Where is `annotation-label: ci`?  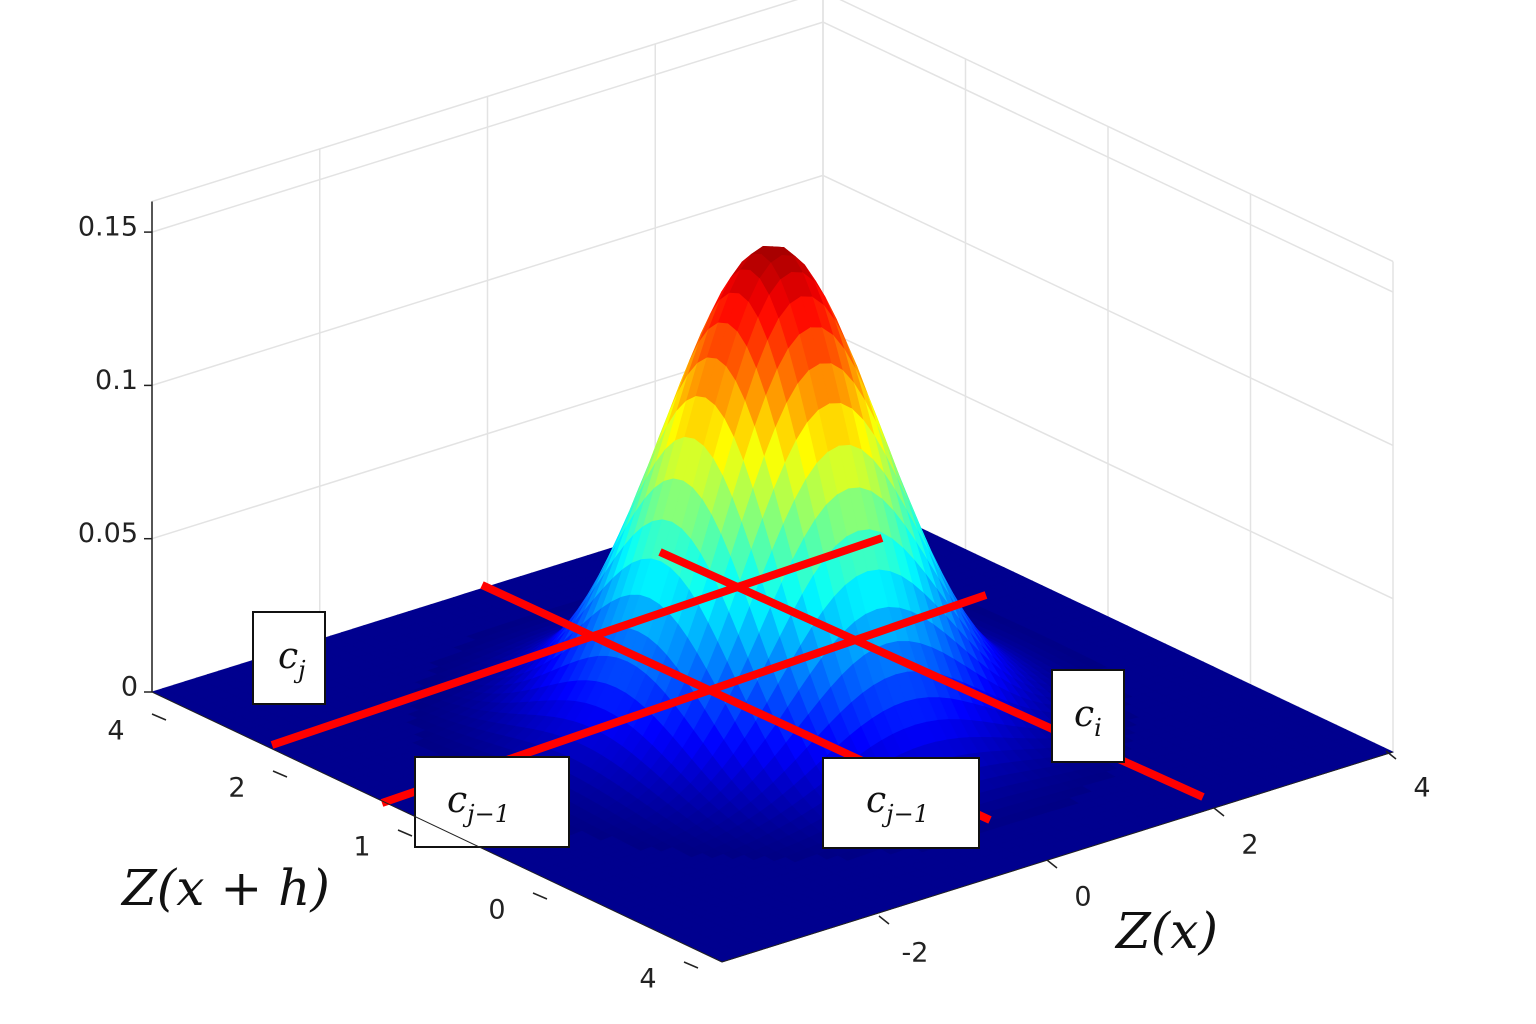
annotation-label: ci is located at coordinates (1088, 718).